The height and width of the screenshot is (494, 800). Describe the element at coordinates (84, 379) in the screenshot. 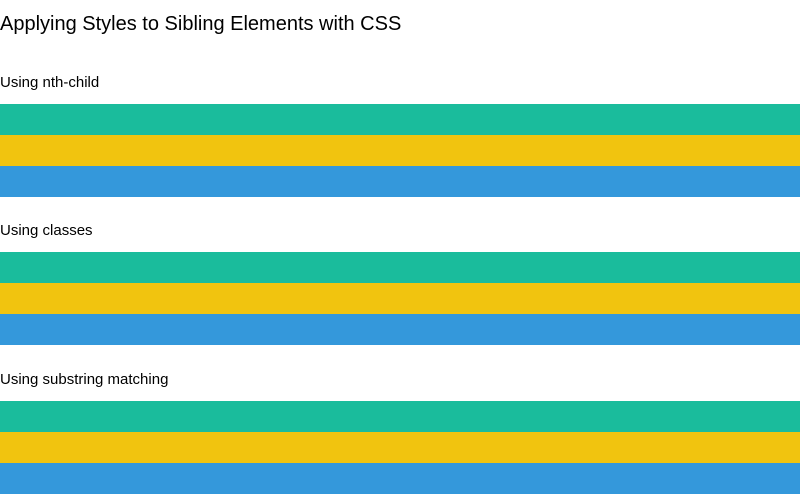

I see `section-heading-substring: Using substring matching` at that location.